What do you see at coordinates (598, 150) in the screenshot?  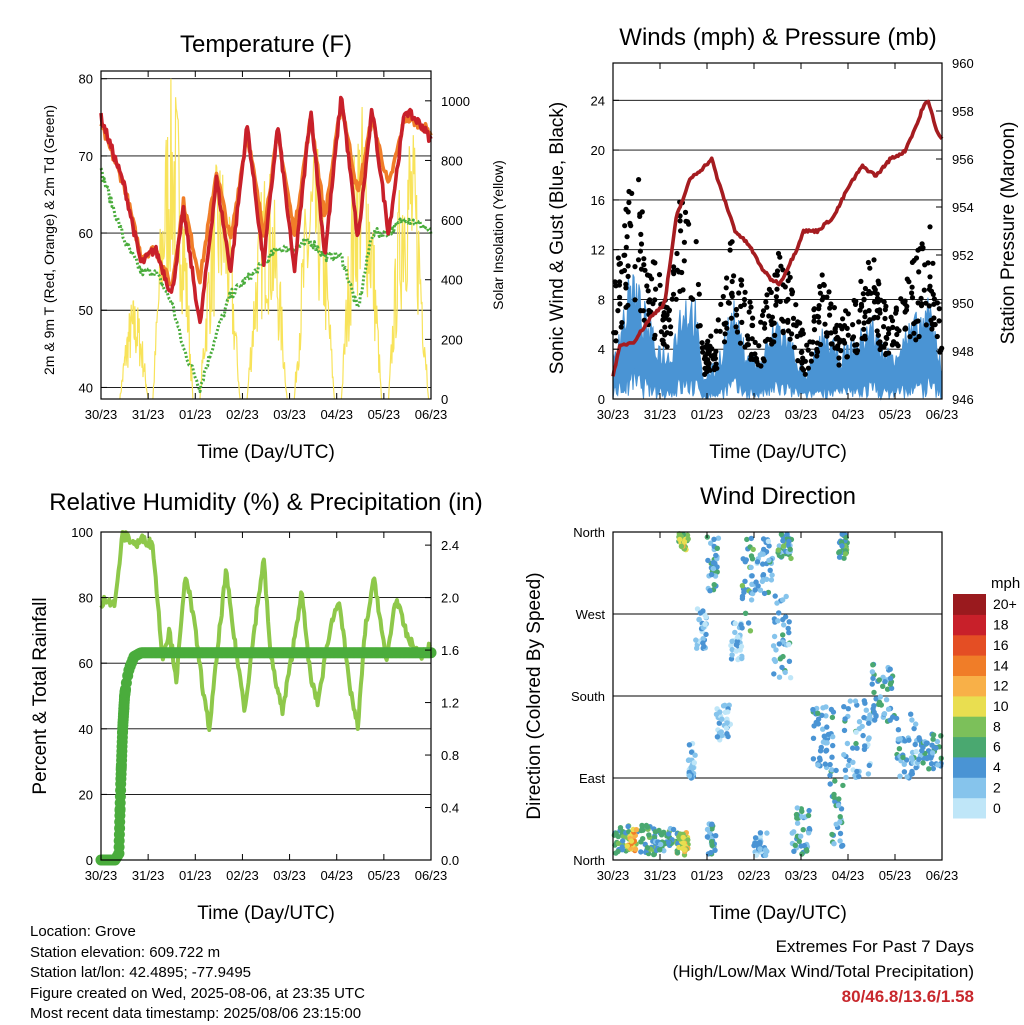 I see `winds-ytick-label: 20` at bounding box center [598, 150].